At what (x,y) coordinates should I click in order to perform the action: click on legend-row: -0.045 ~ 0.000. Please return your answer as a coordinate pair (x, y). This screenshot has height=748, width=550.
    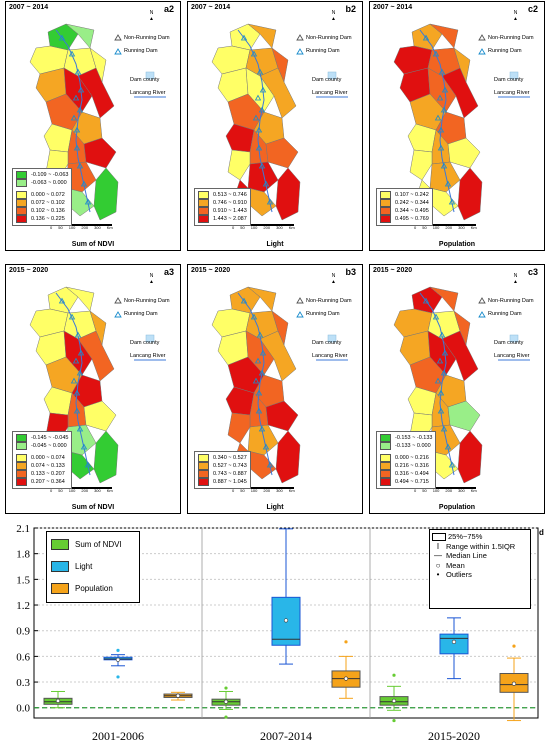
    Looking at the image, I should click on (42, 446).